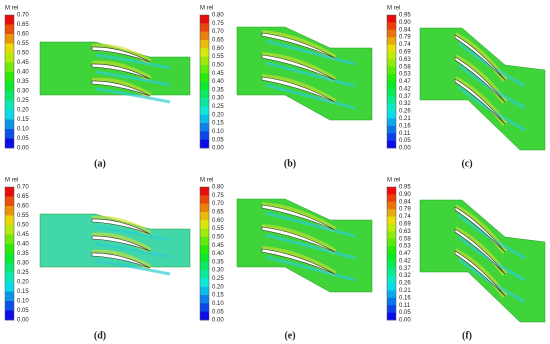  Describe the element at coordinates (405, 254) in the screenshot. I see `colorbar-tick-label: 0.47` at that location.